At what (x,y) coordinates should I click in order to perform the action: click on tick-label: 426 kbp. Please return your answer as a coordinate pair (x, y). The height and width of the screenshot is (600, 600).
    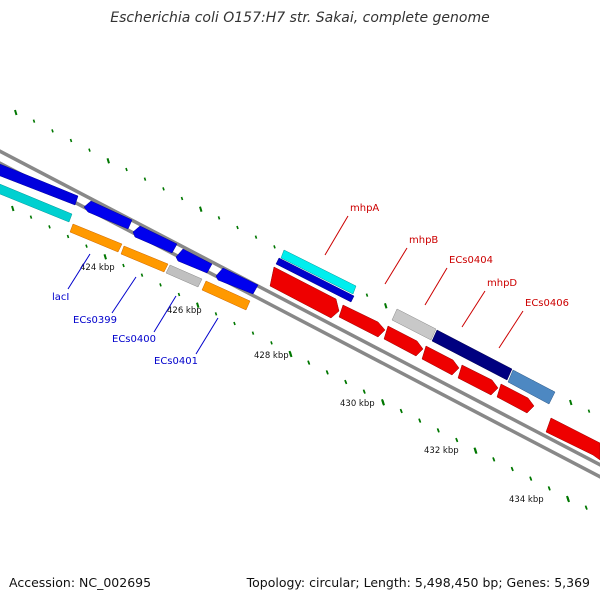
    Looking at the image, I should click on (184, 311).